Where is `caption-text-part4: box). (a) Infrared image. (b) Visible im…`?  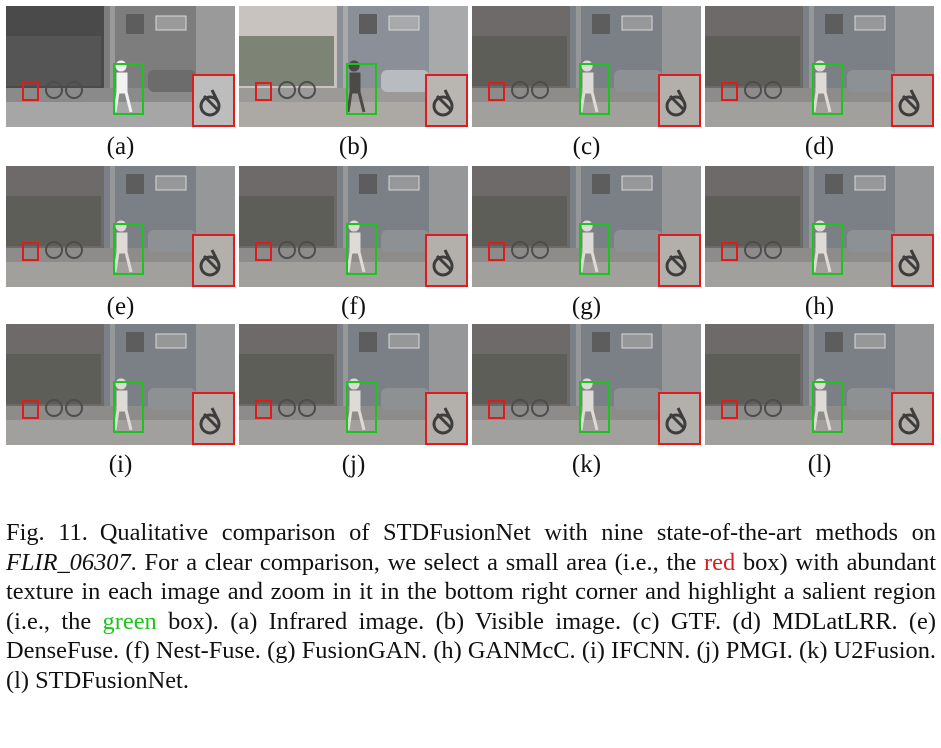 caption-text-part4: box). (a) Infrared image. (b) Visible im… is located at coordinates (471, 650).